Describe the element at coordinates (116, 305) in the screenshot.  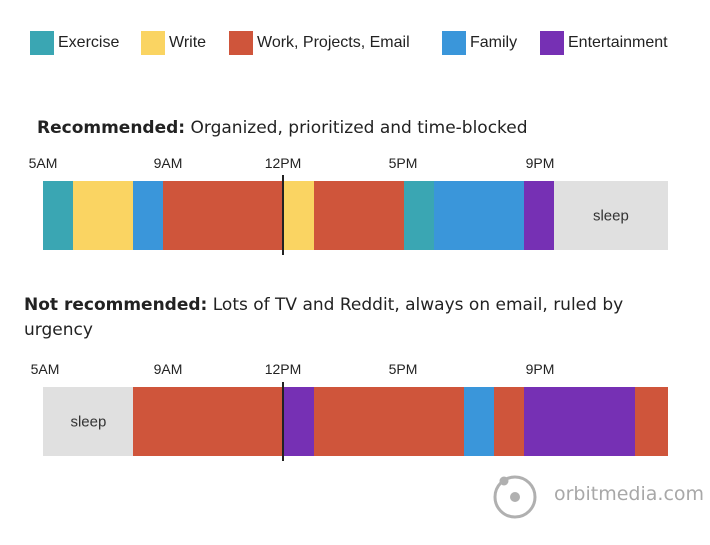
I see `not-recommended-heading-bold: Not recommended:` at that location.